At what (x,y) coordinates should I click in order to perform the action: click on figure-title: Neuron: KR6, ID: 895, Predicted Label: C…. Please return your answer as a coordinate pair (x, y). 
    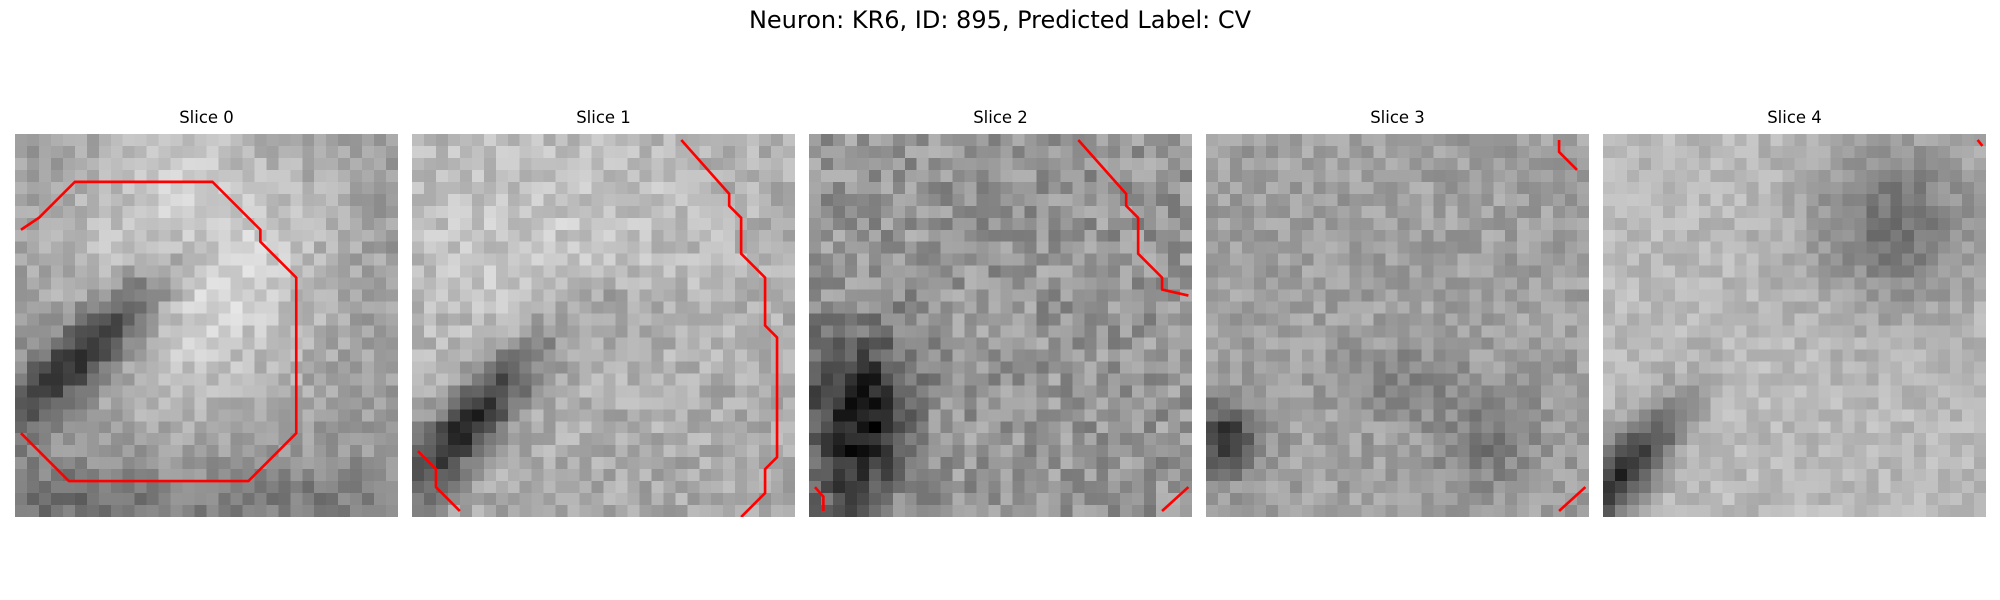
    Looking at the image, I should click on (1000, 20).